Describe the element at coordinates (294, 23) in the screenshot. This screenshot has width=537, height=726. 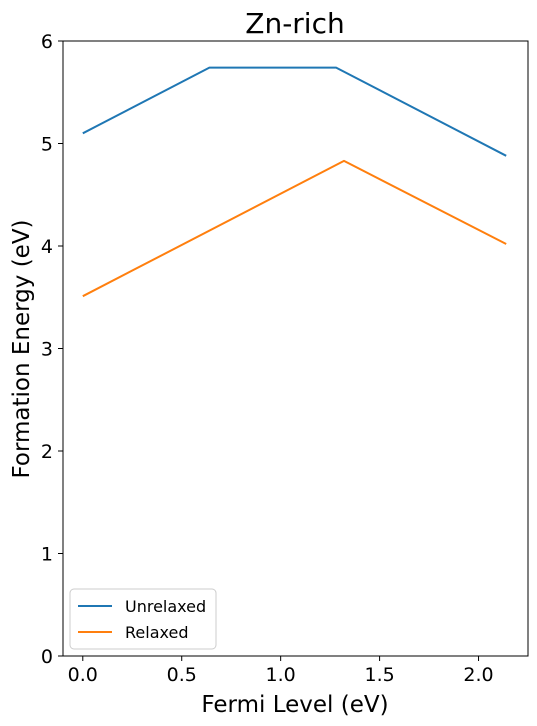
I see `chart-title: Zn-rich` at that location.